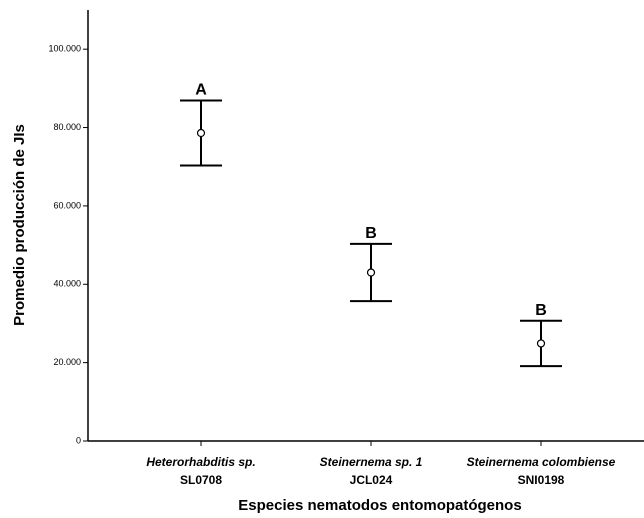 The width and height of the screenshot is (644, 518). What do you see at coordinates (78, 440) in the screenshot?
I see `y-tick-label: 0` at bounding box center [78, 440].